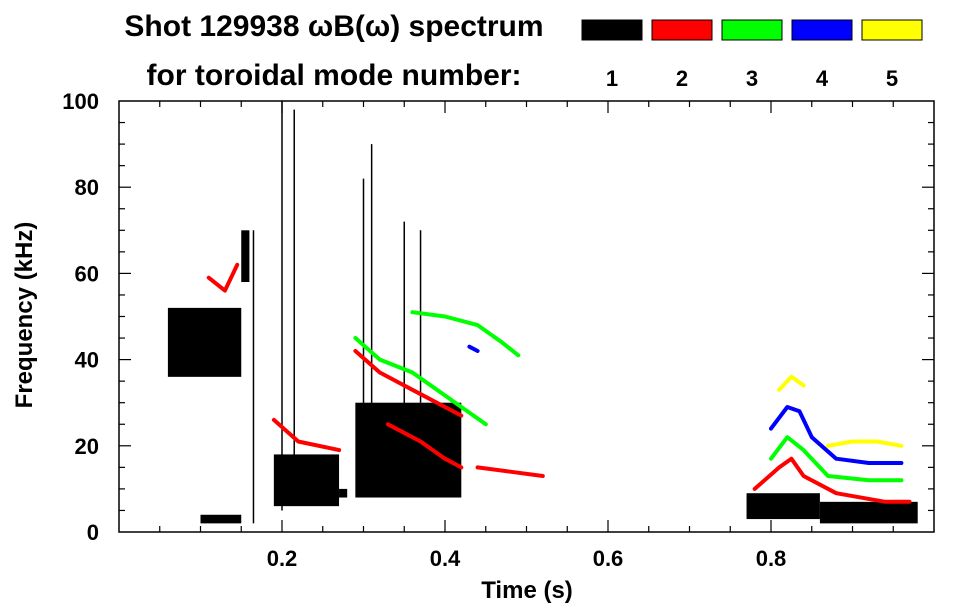  What do you see at coordinates (87, 273) in the screenshot?
I see `y-tick-label: 60` at bounding box center [87, 273].